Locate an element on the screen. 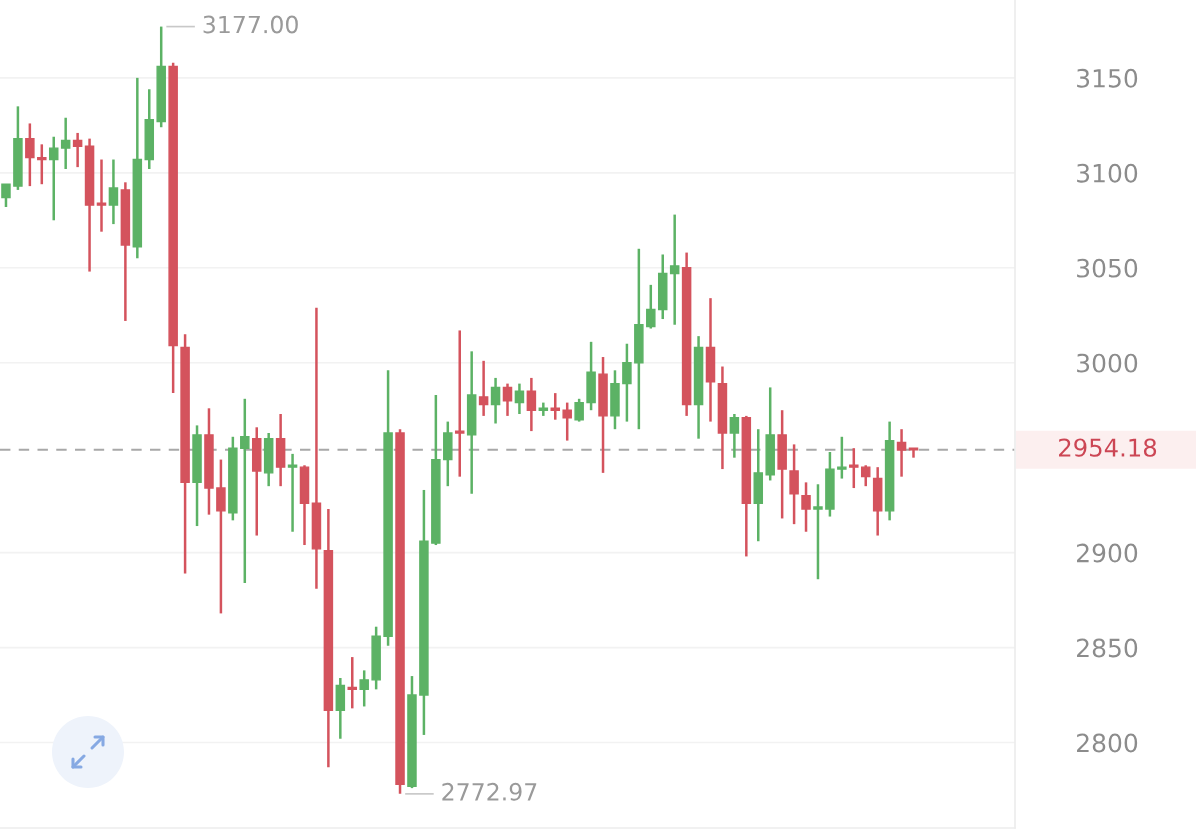 The width and height of the screenshot is (1196, 832). y-tick-label: 3050 is located at coordinates (1107, 268).